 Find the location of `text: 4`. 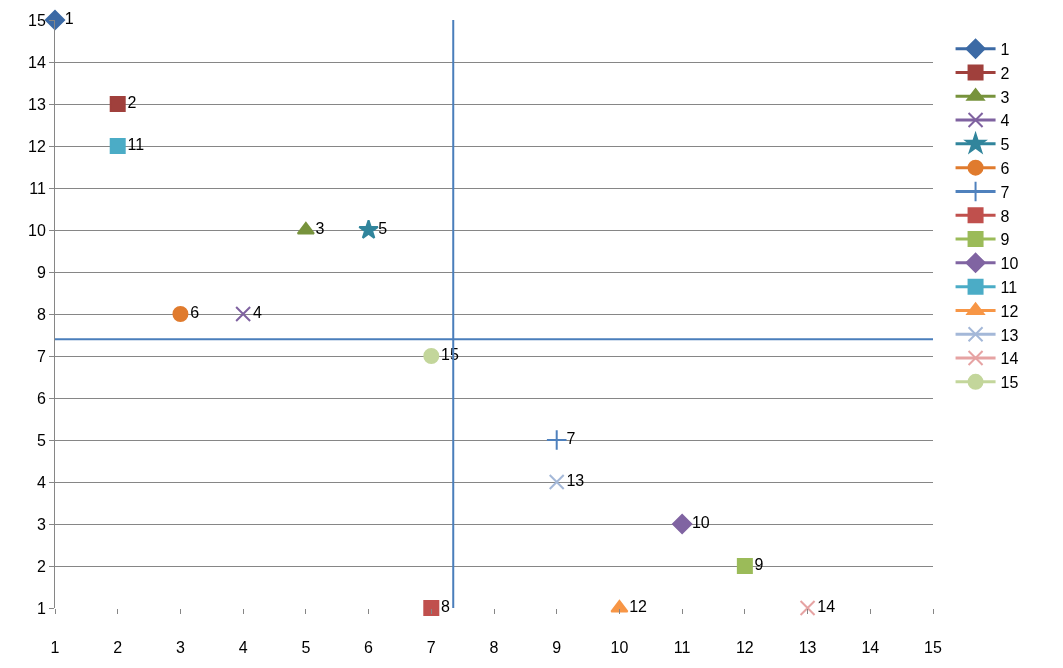

text: 4 is located at coordinates (257, 312).